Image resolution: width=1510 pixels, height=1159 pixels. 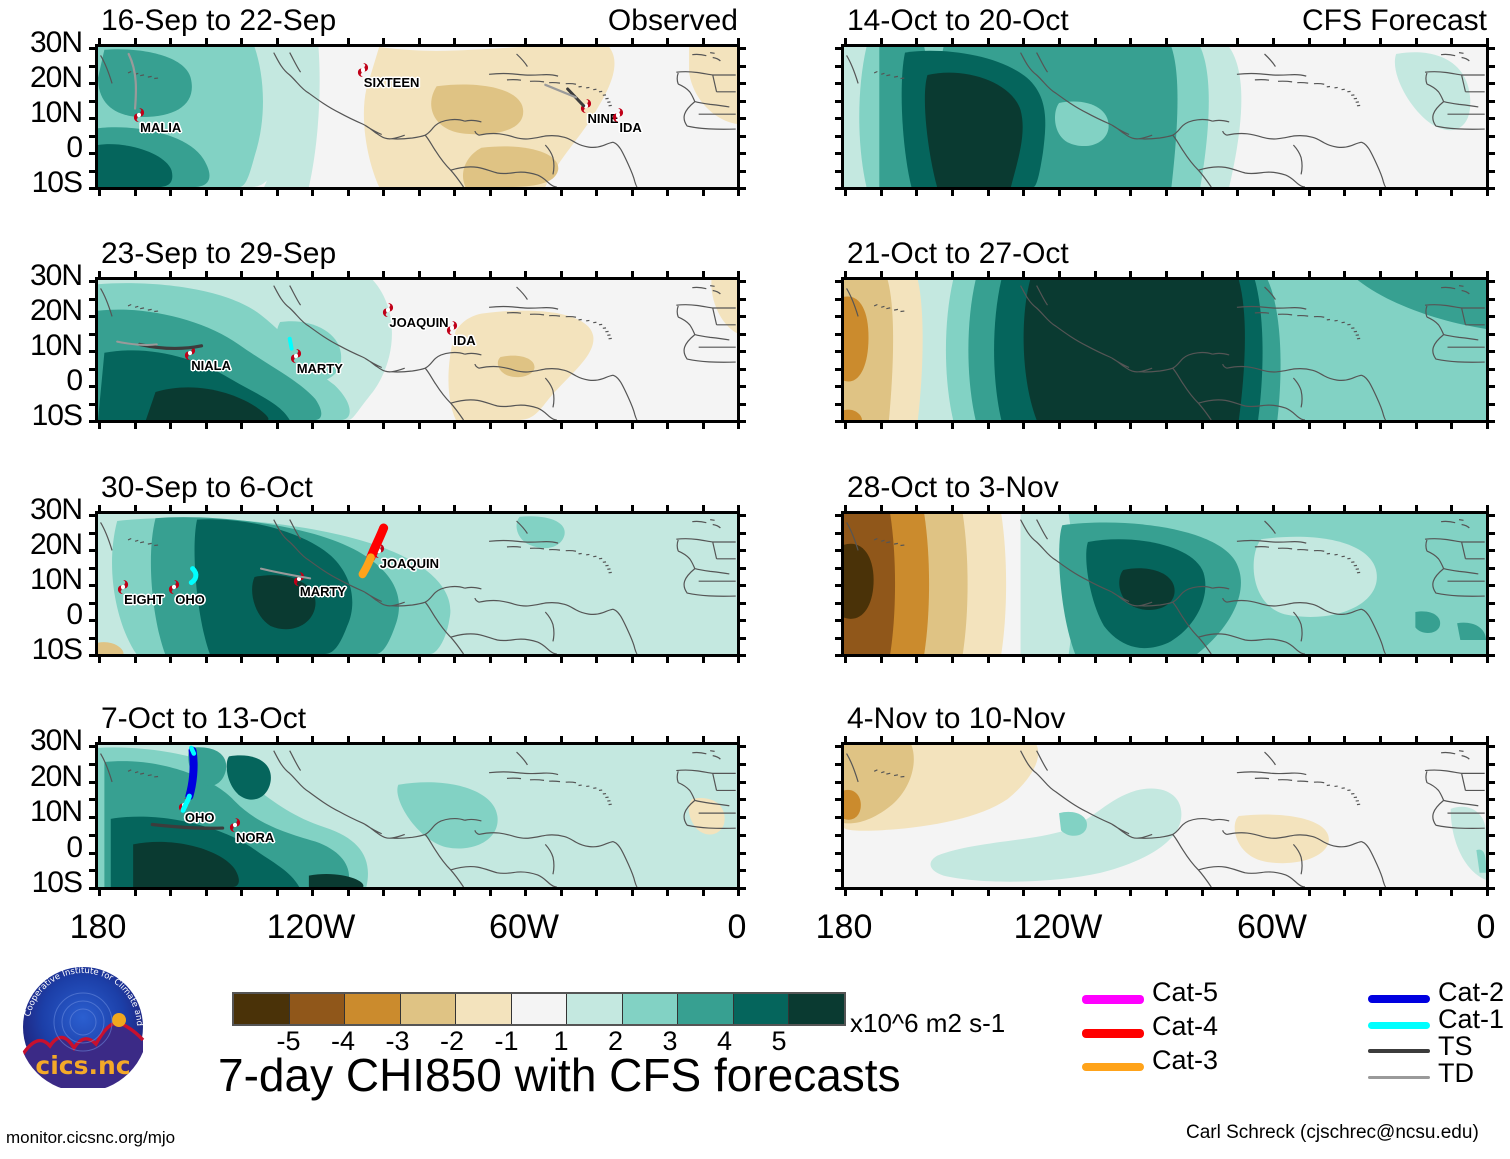 I want to click on y-axis-tick-p4-3: 0, so click(x=74, y=847).